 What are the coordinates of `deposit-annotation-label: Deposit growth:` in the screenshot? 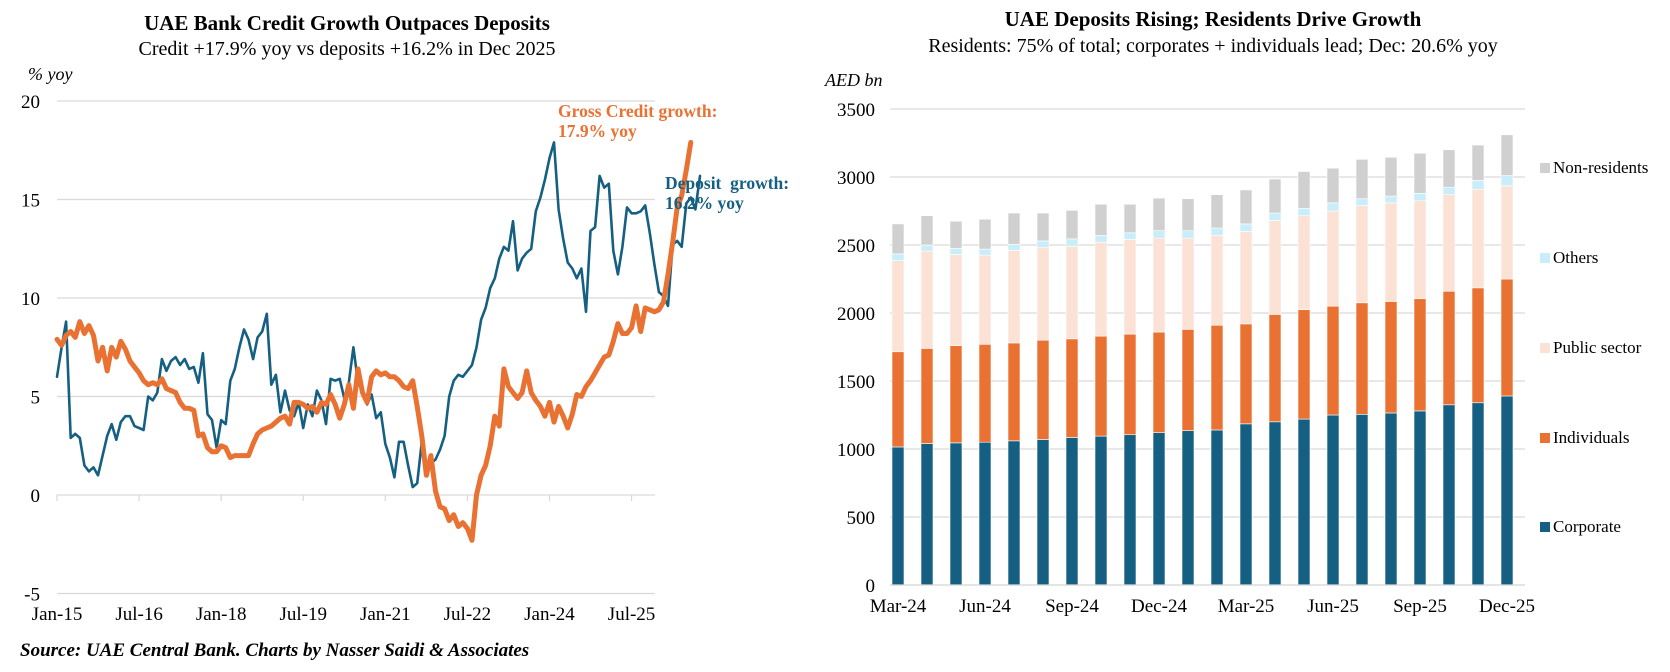 It's located at (727, 183).